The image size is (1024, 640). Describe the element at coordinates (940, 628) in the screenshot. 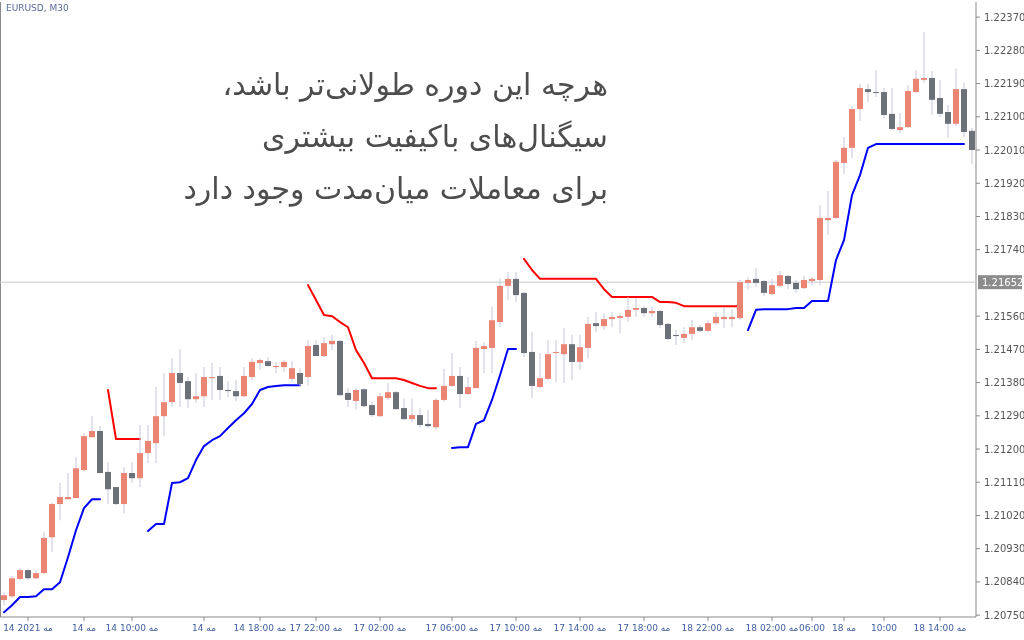

I see `x-tick-label: 18 مه 14:00` at that location.